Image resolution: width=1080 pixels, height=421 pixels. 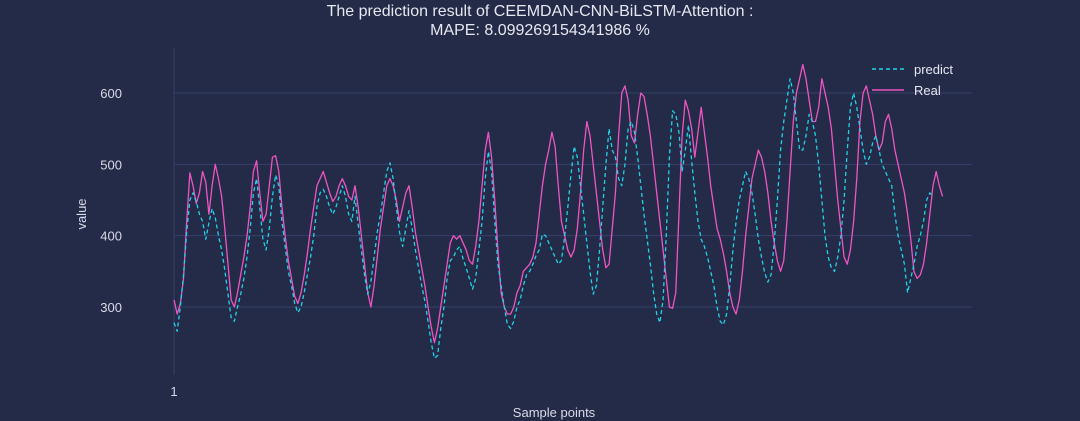 I want to click on legend-predict-label: predict, so click(x=933, y=69).